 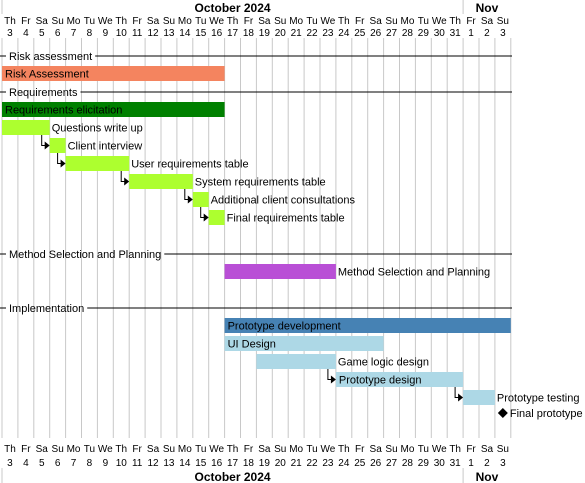 I want to click on day-number-label-bottom: 1, so click(x=471, y=463).